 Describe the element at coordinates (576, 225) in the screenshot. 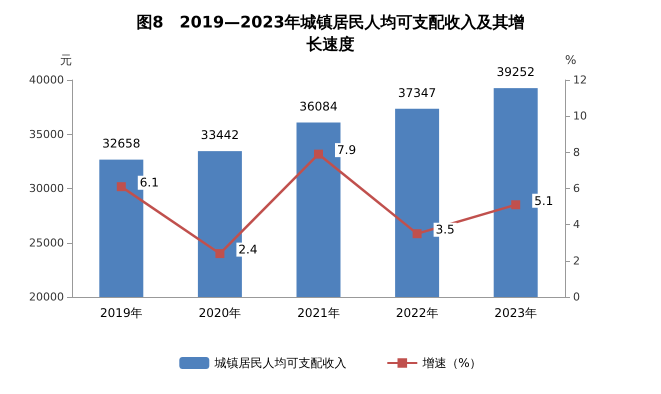

I see `y2-tick-label: 4` at that location.